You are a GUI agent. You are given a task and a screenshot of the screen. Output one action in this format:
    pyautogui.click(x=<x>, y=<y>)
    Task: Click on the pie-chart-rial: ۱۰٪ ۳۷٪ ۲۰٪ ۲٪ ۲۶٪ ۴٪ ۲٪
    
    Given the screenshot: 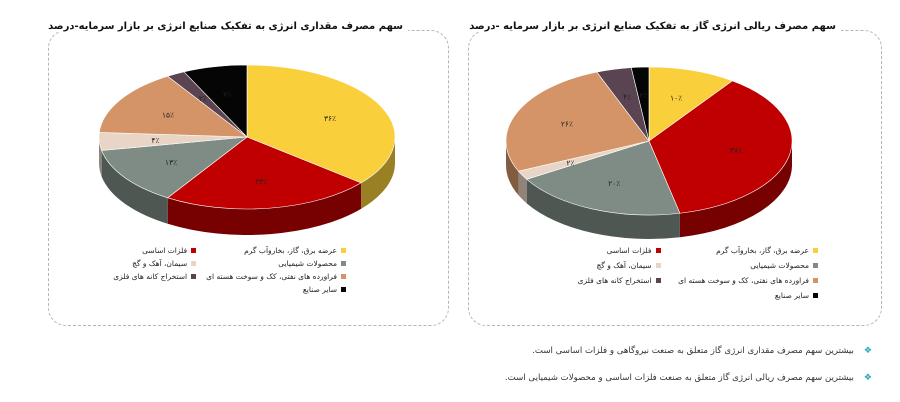 What is the action you would take?
    pyautogui.click(x=649, y=153)
    